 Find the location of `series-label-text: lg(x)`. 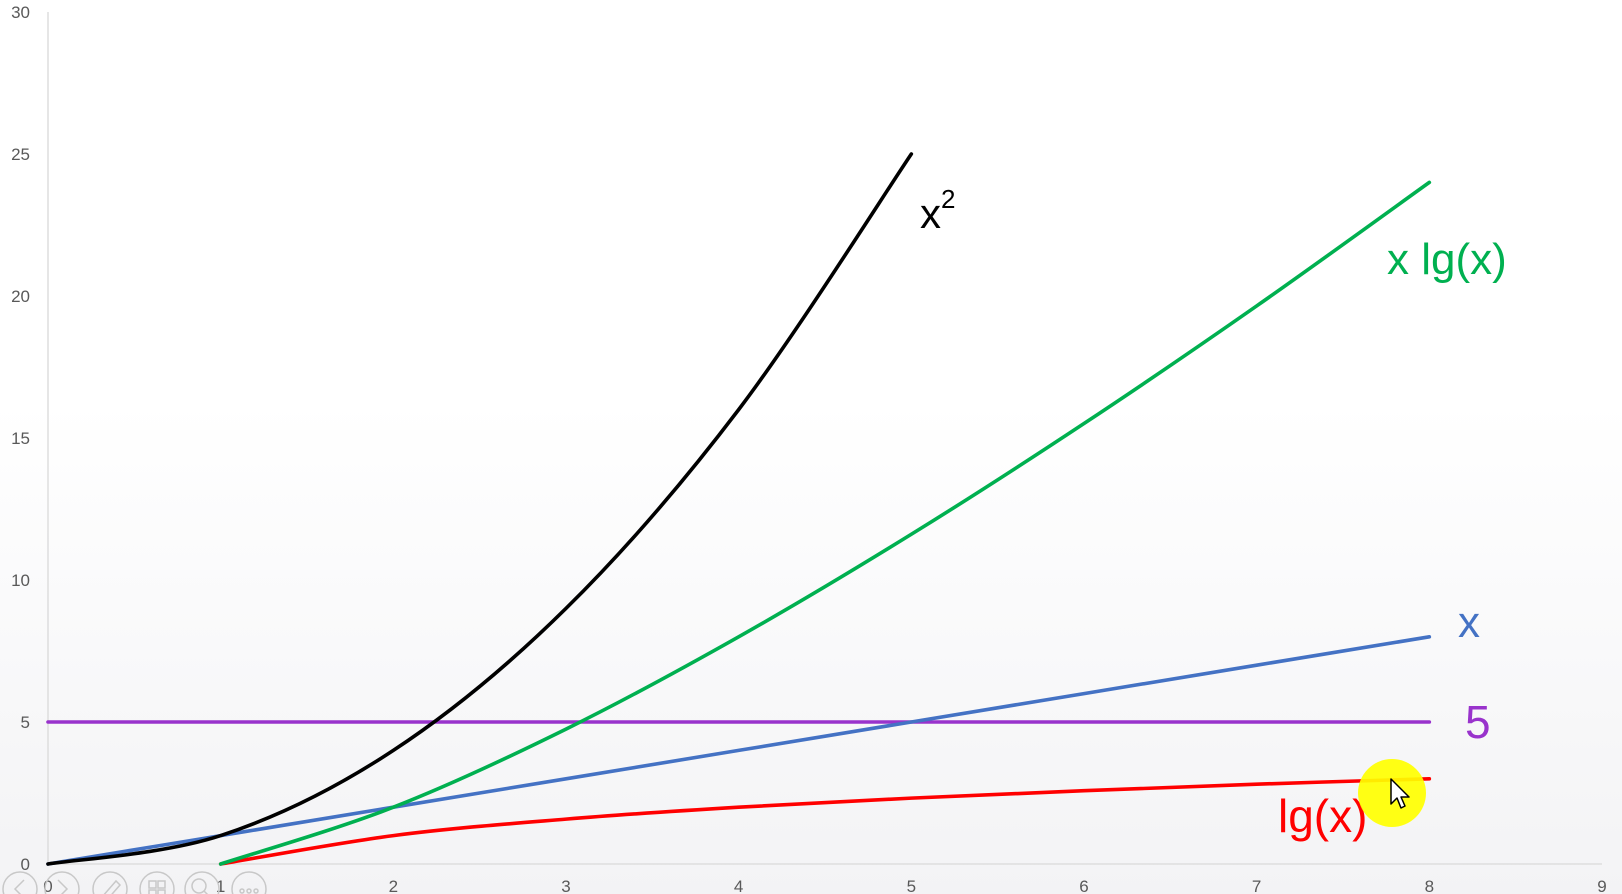

series-label-text: lg(x) is located at coordinates (1322, 816).